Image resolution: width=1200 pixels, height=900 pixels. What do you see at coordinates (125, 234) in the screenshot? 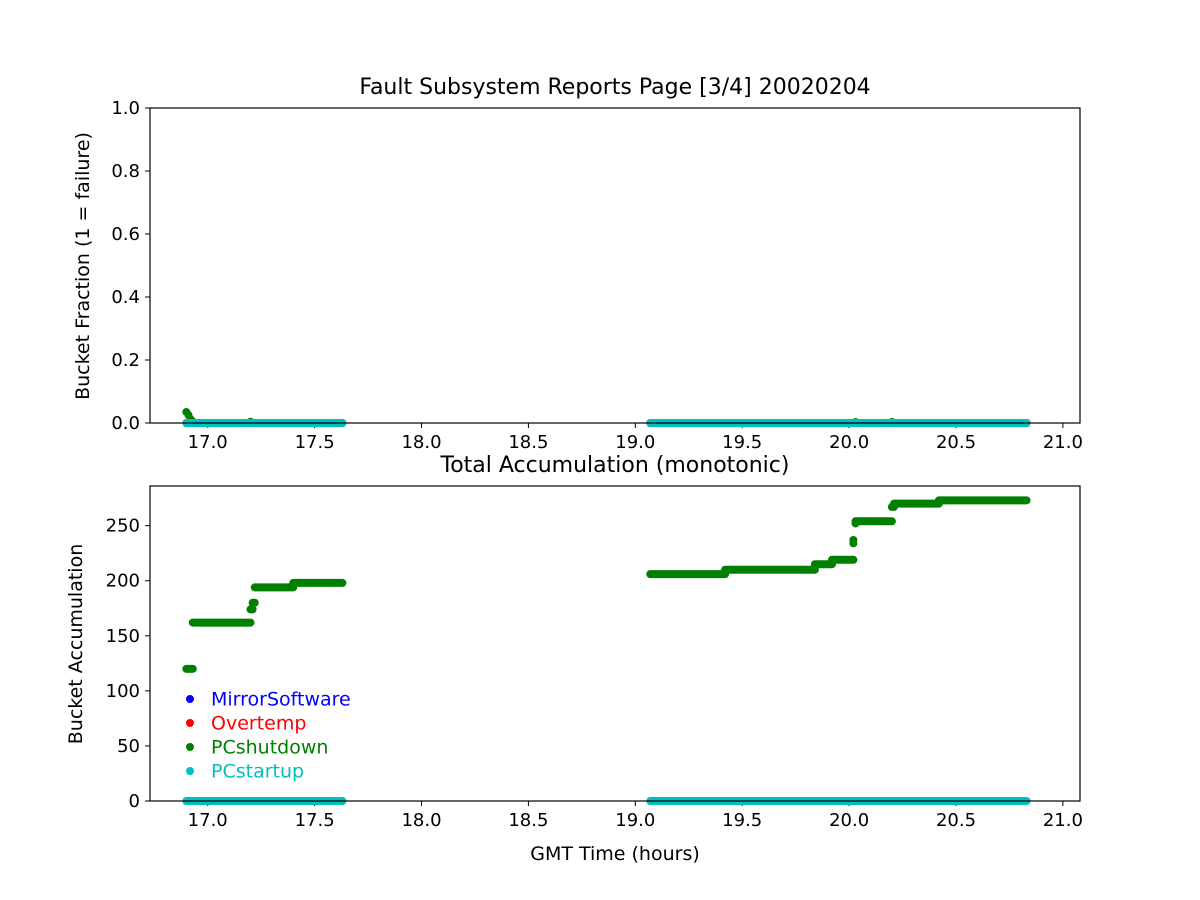
I see `fraction-y-tick-label: 0.6` at bounding box center [125, 234].